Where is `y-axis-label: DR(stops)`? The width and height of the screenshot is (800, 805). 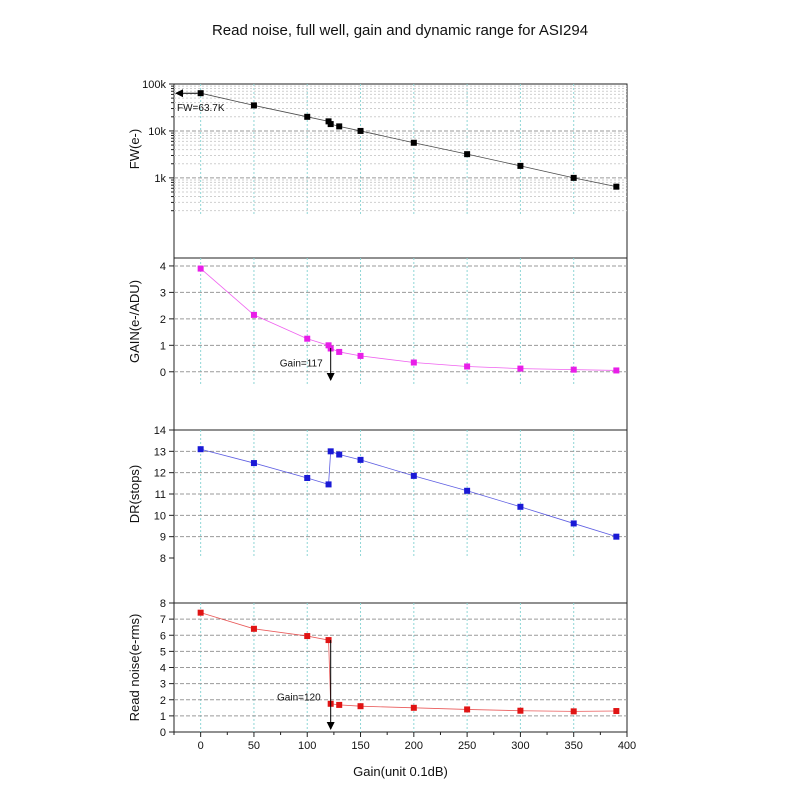
y-axis-label: DR(stops) is located at coordinates (134, 494).